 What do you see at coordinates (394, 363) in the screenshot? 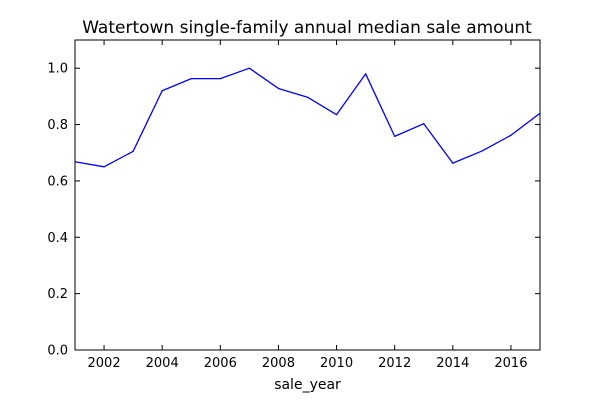
I see `x-tick-label: 2012` at bounding box center [394, 363].